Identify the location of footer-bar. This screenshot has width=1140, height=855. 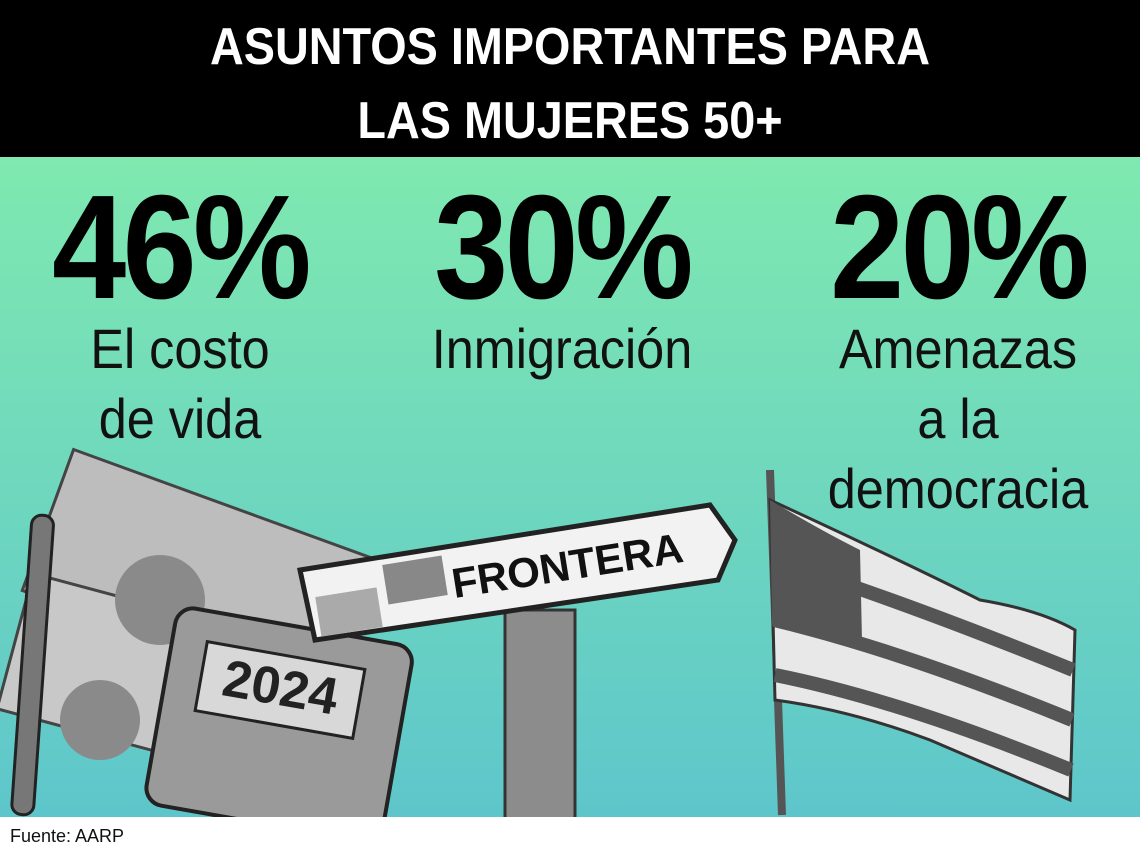
(570, 836).